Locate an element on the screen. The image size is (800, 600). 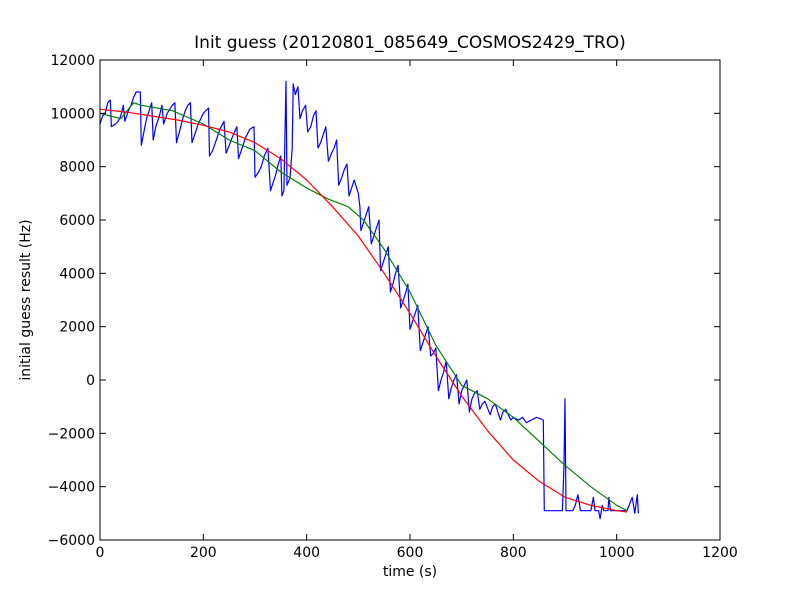
y-tick-label: 6000 is located at coordinates (77, 221).